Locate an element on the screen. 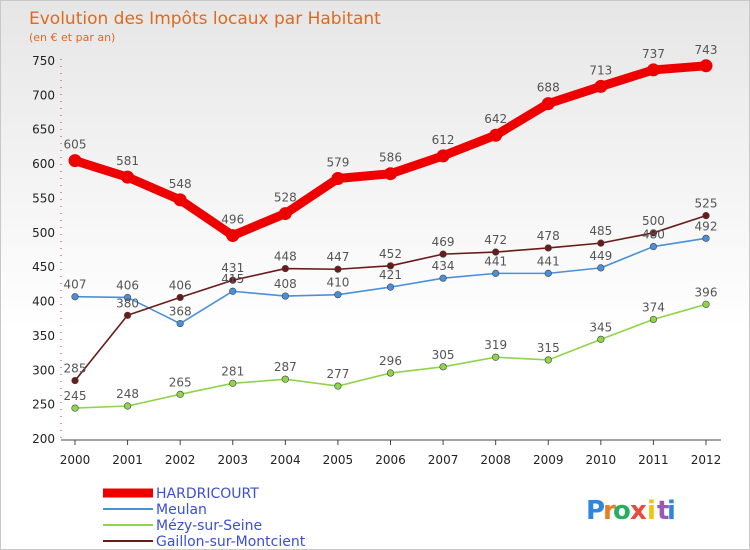  data-label: 605 is located at coordinates (75, 145).